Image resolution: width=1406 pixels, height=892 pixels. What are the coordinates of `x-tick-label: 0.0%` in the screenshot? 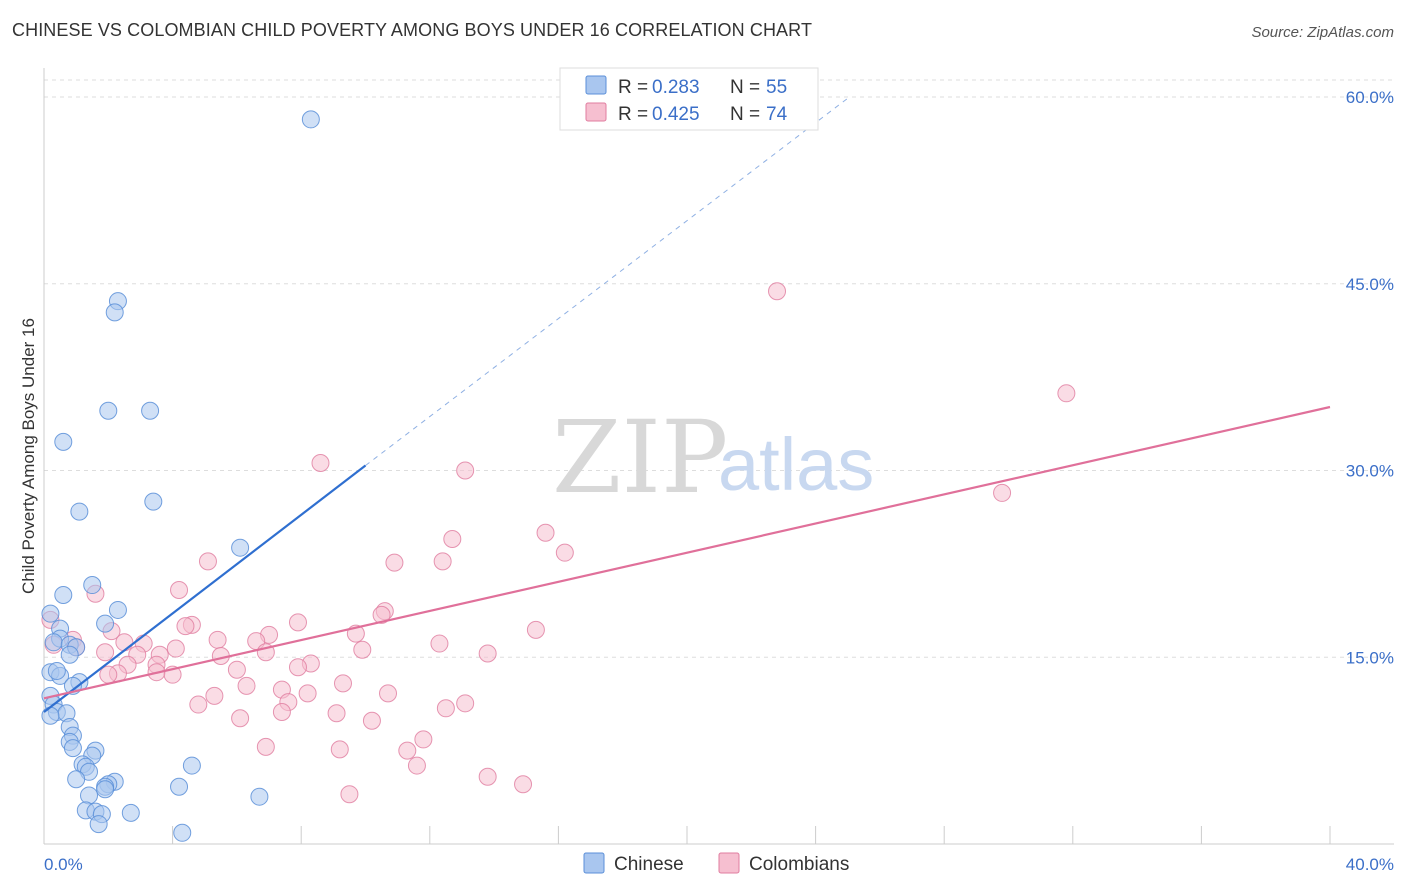 It's located at (63, 864).